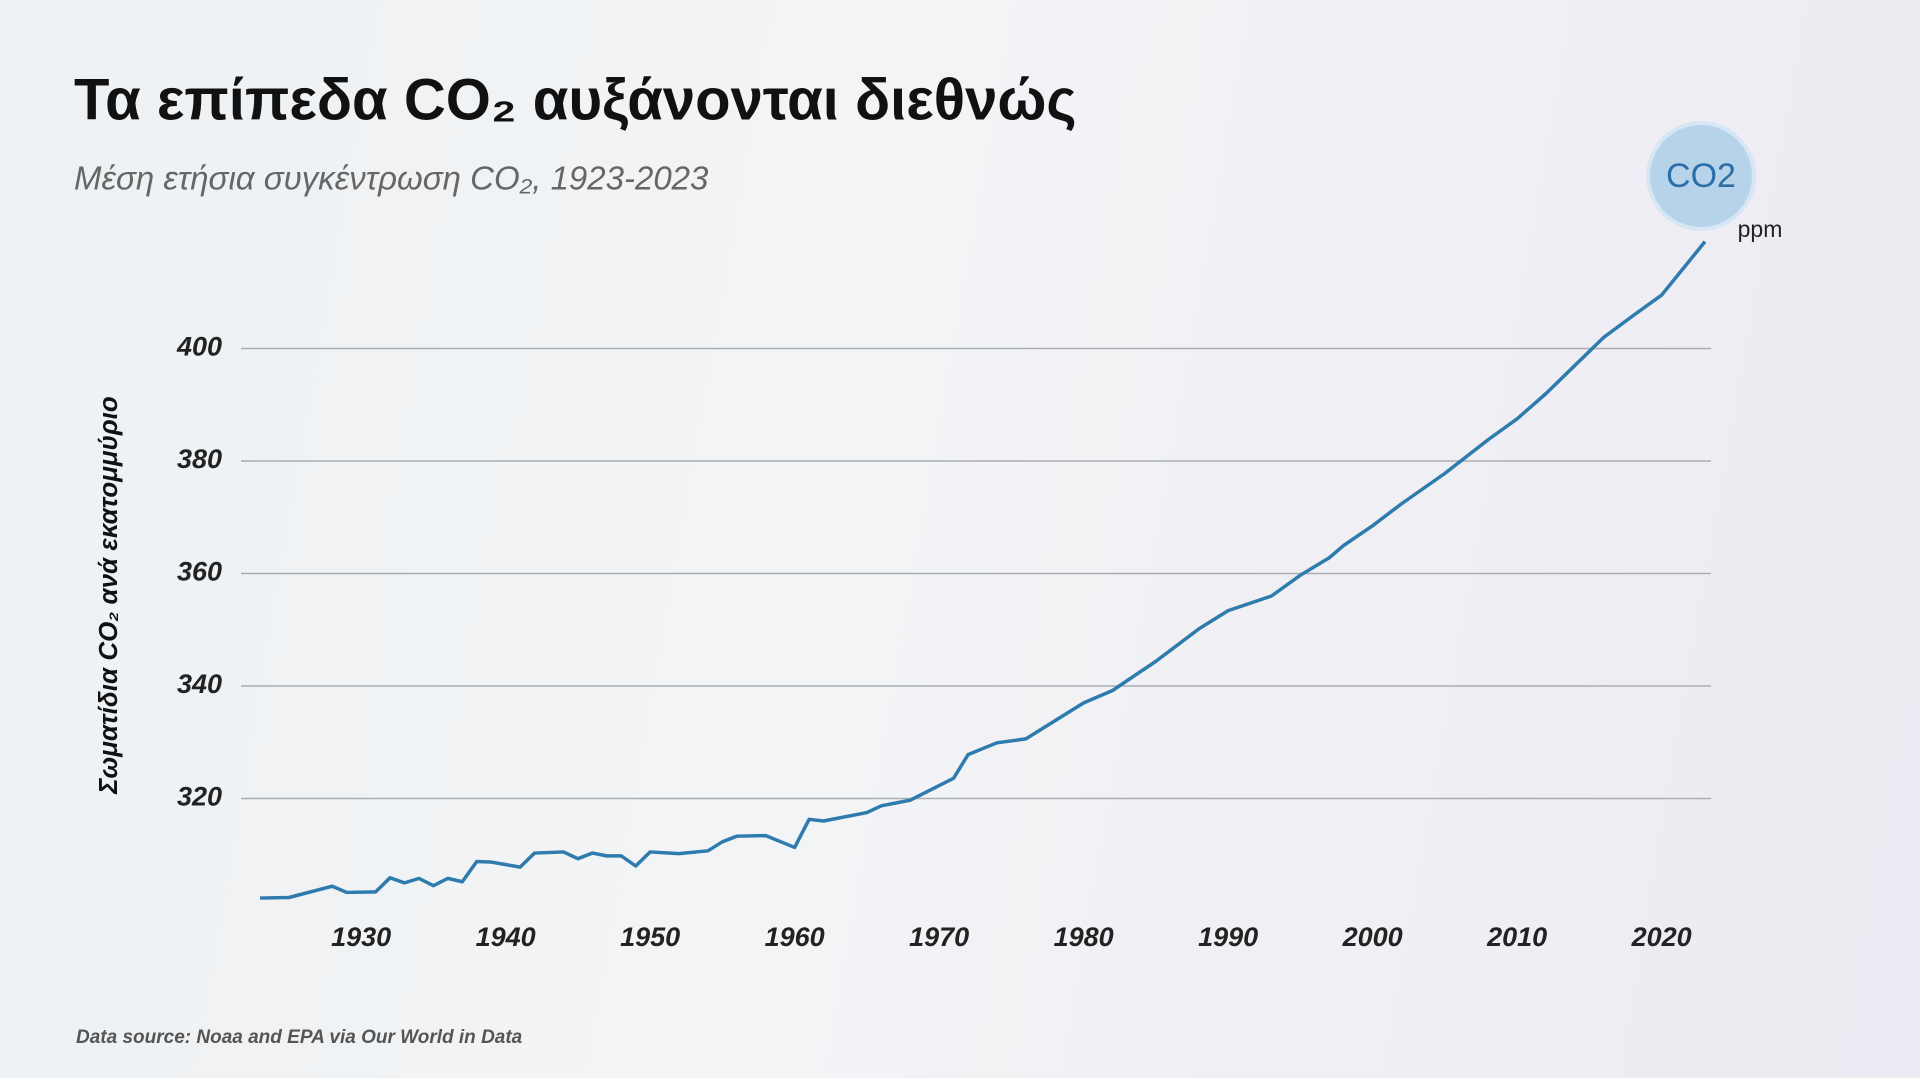 This screenshot has height=1078, width=1920. I want to click on x-tick-label: 1940, so click(506, 937).